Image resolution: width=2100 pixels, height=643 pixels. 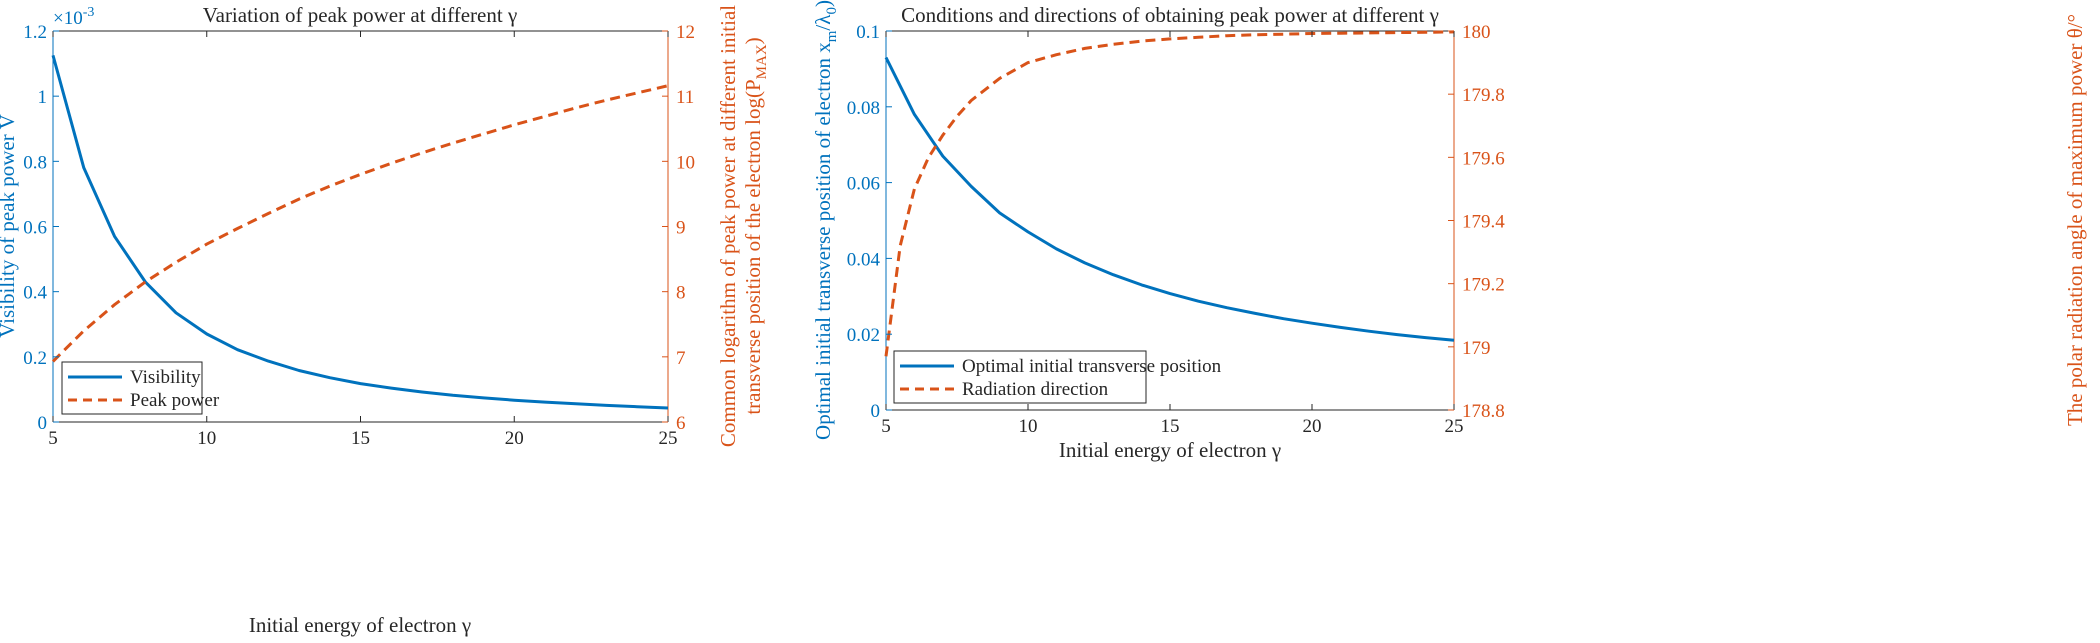 What do you see at coordinates (681, 228) in the screenshot?
I see `y-right-tick-label: 9` at bounding box center [681, 228].